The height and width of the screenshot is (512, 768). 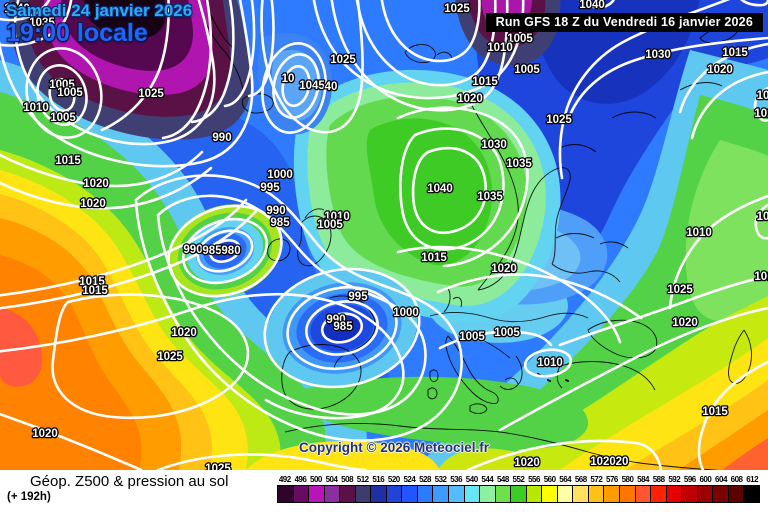 I want to click on colorbar-tick: 592, so click(x=674, y=479).